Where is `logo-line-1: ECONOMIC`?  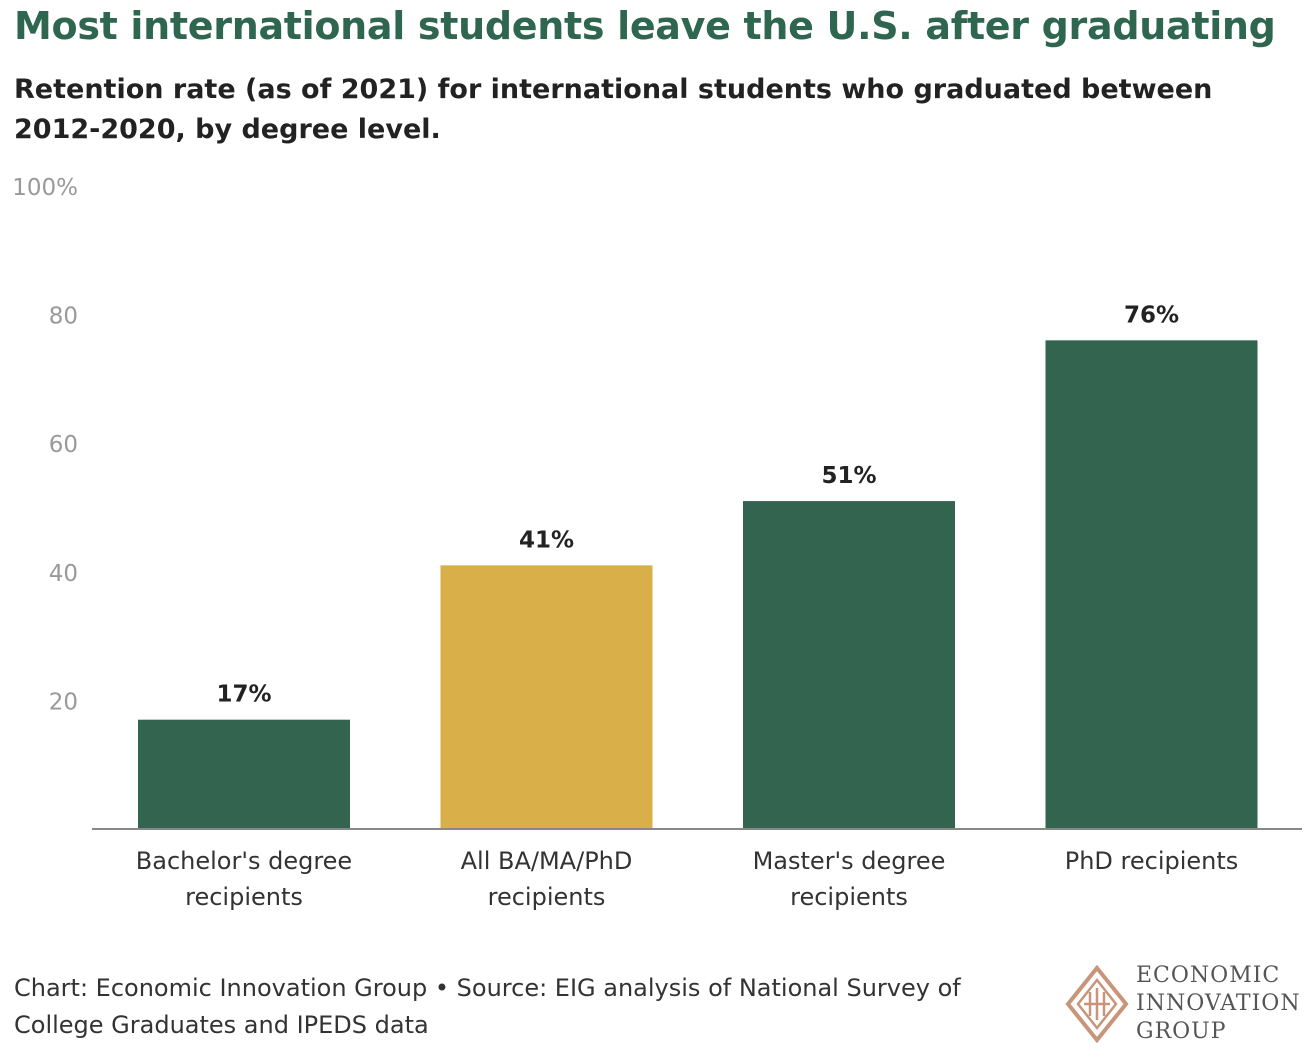
logo-line-1: ECONOMIC is located at coordinates (1208, 975).